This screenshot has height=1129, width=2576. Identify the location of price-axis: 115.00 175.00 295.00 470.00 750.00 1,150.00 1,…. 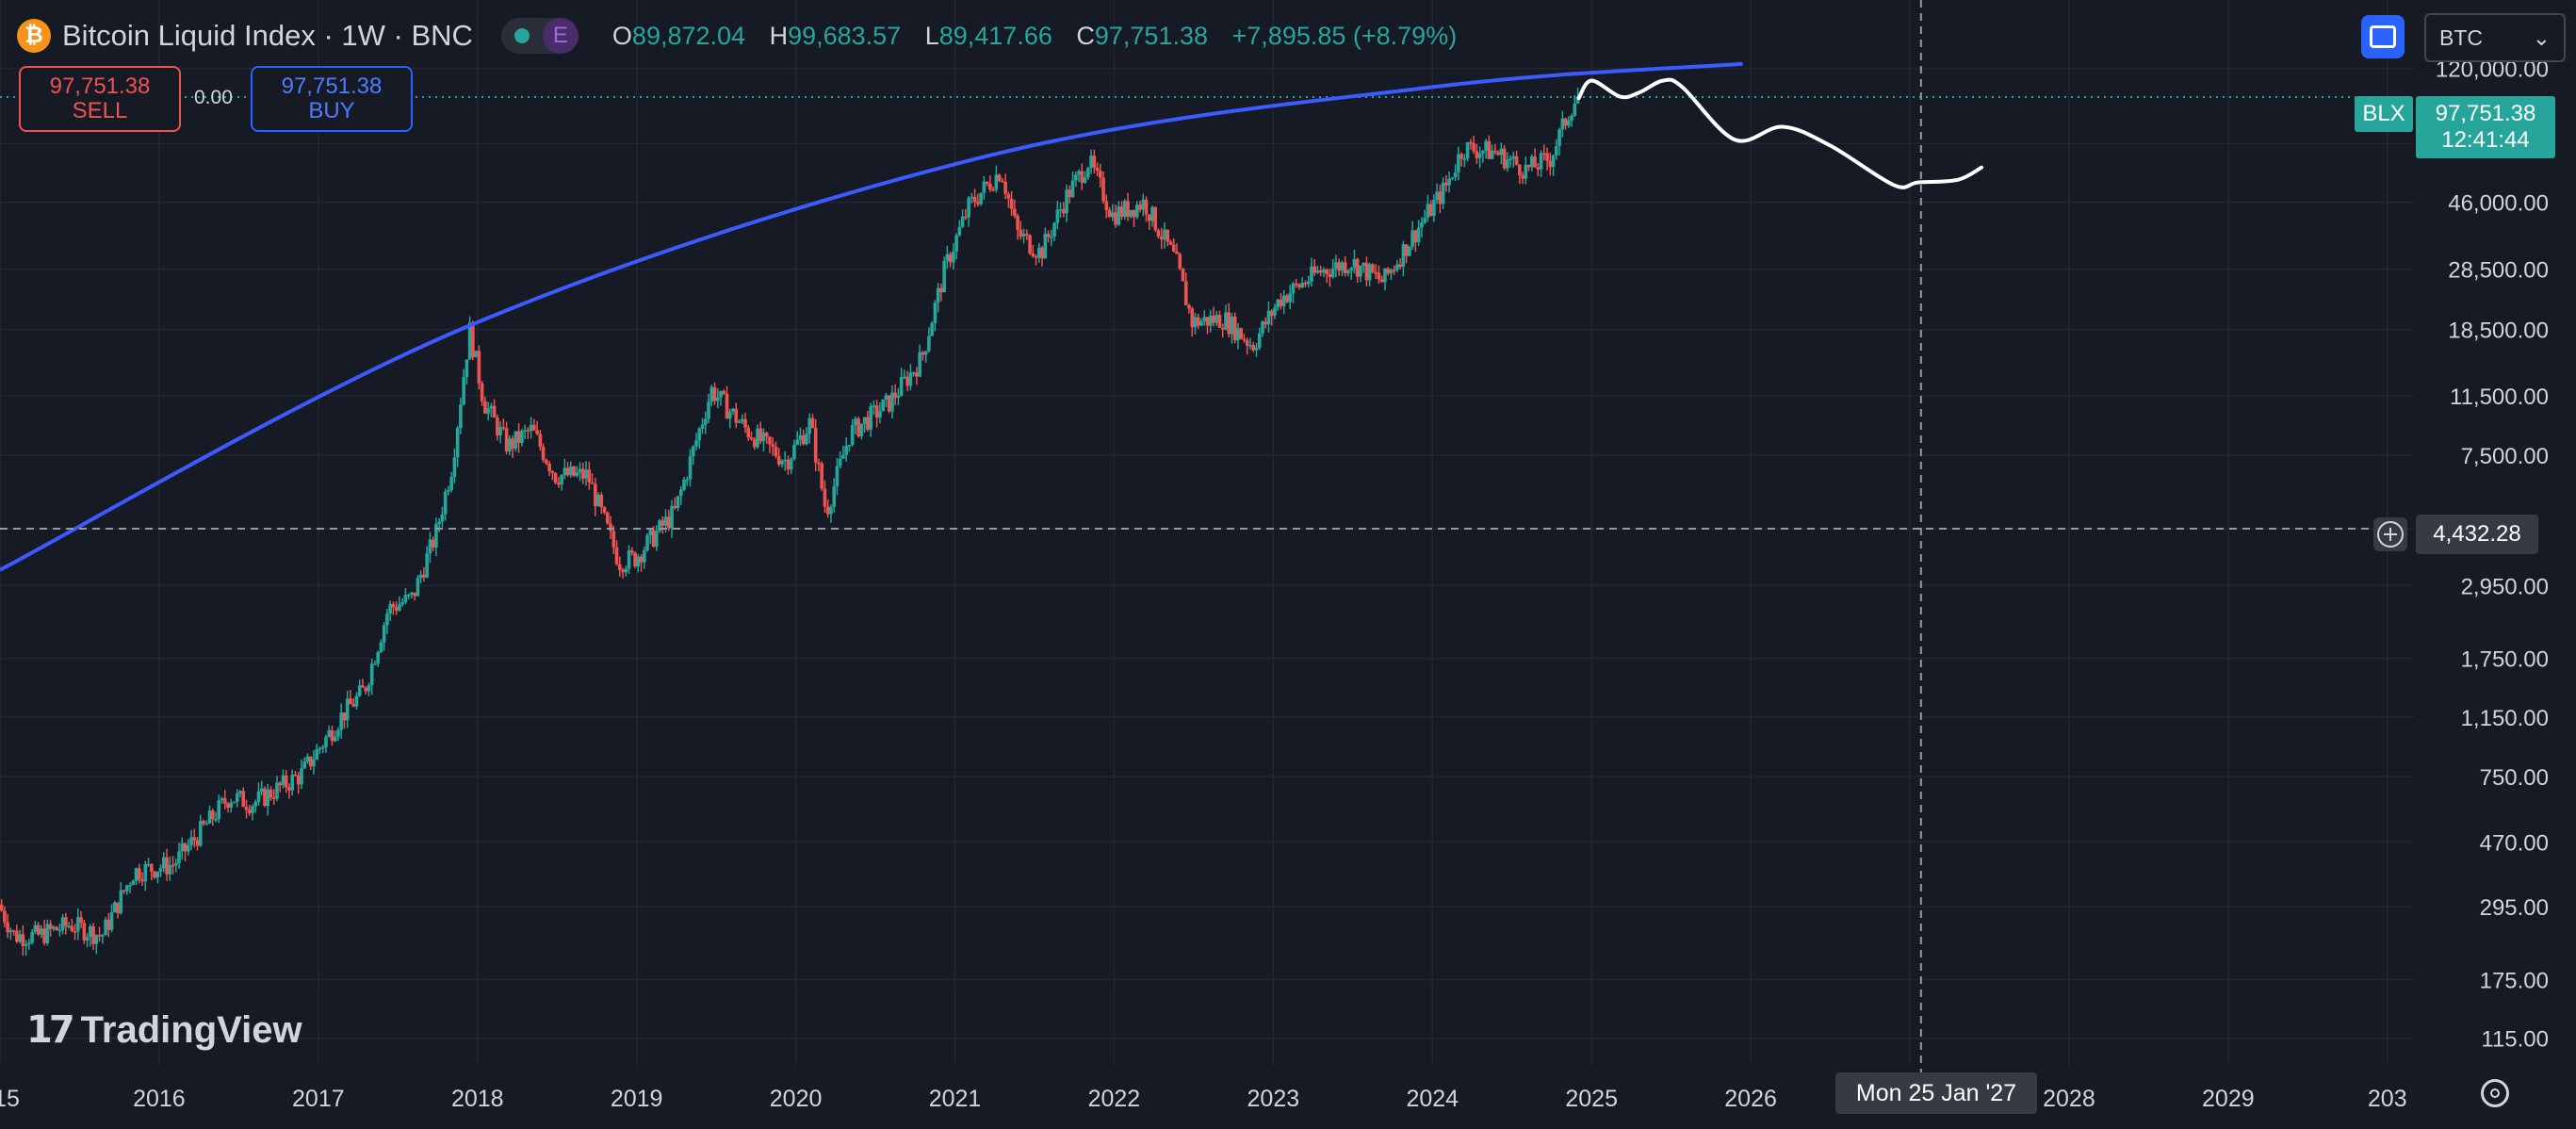
(2492, 555).